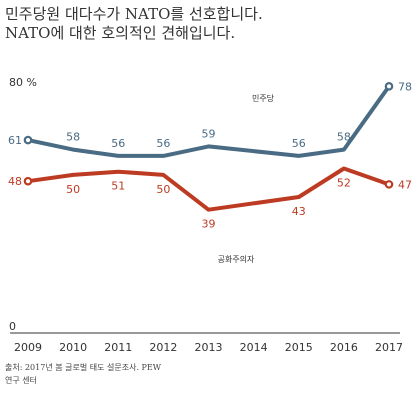  What do you see at coordinates (299, 143) in the screenshot?
I see `series-1-data-label-2015: 56` at bounding box center [299, 143].